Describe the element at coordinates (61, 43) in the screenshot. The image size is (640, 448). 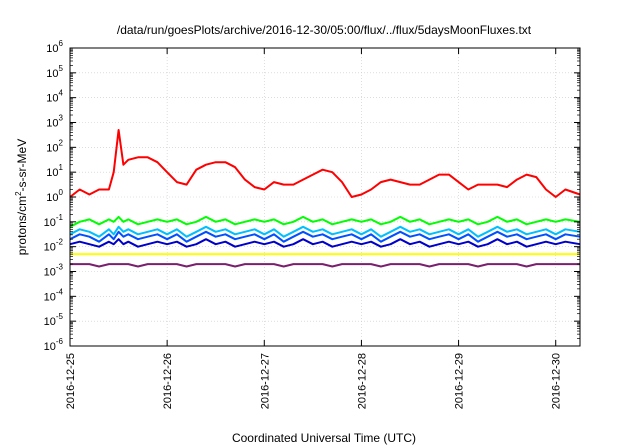
I see `y-tick-exponent: 6` at that location.